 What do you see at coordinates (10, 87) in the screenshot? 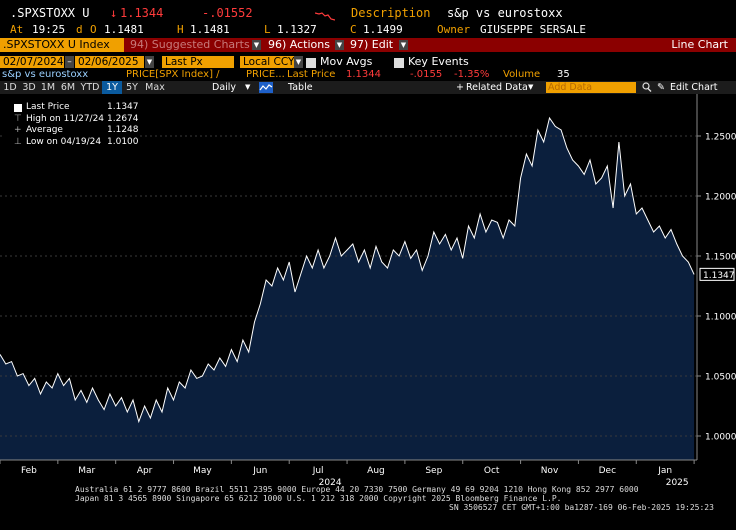
I see `period-tab-1d: 1D` at bounding box center [10, 87].